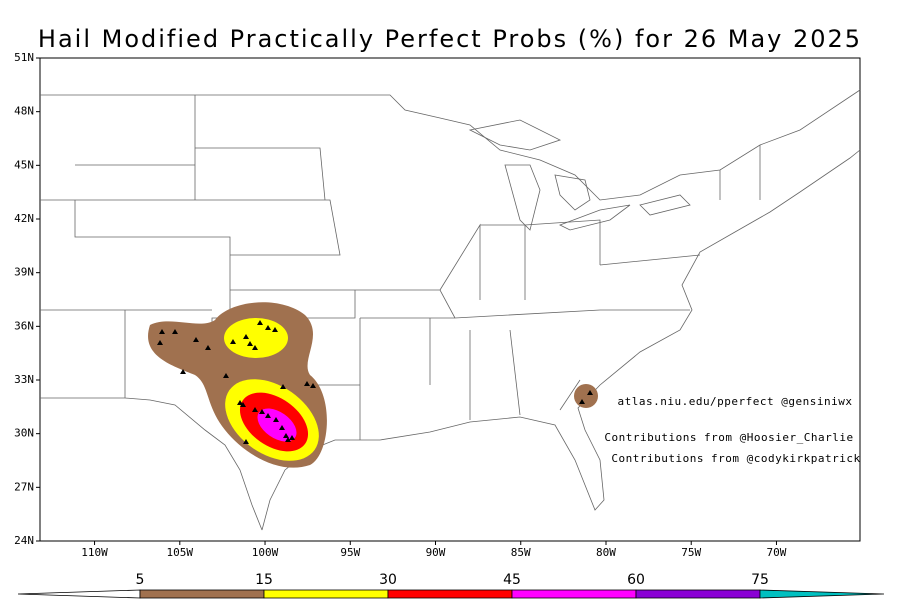 The image size is (900, 600). I want to click on hail-reports, so click(375, 382).